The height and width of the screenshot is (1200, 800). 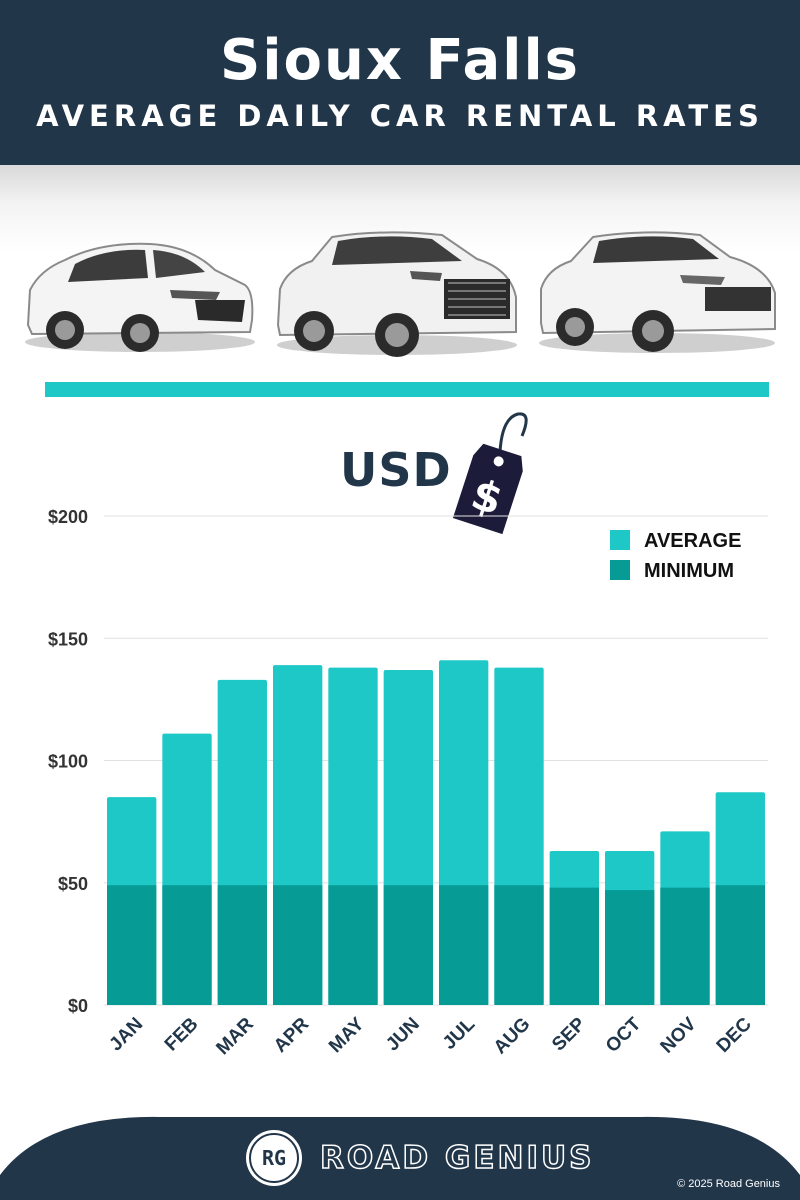 I want to click on car-suv-icon, so click(x=396, y=294).